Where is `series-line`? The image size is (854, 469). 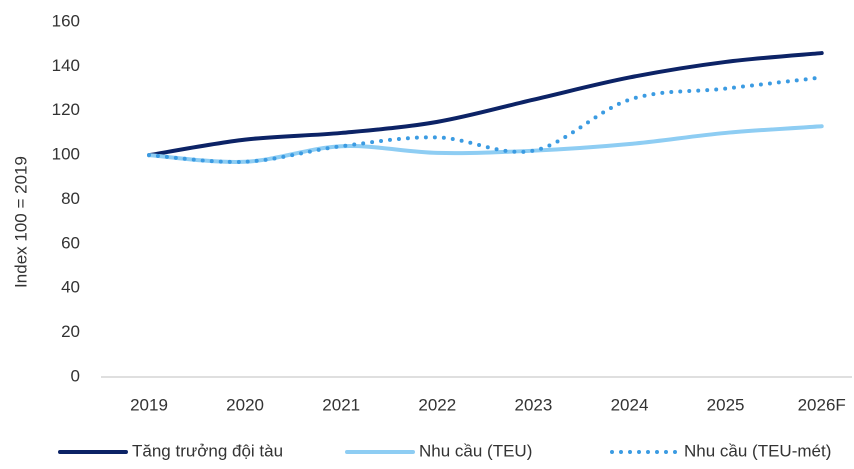
series-line is located at coordinates (485, 144).